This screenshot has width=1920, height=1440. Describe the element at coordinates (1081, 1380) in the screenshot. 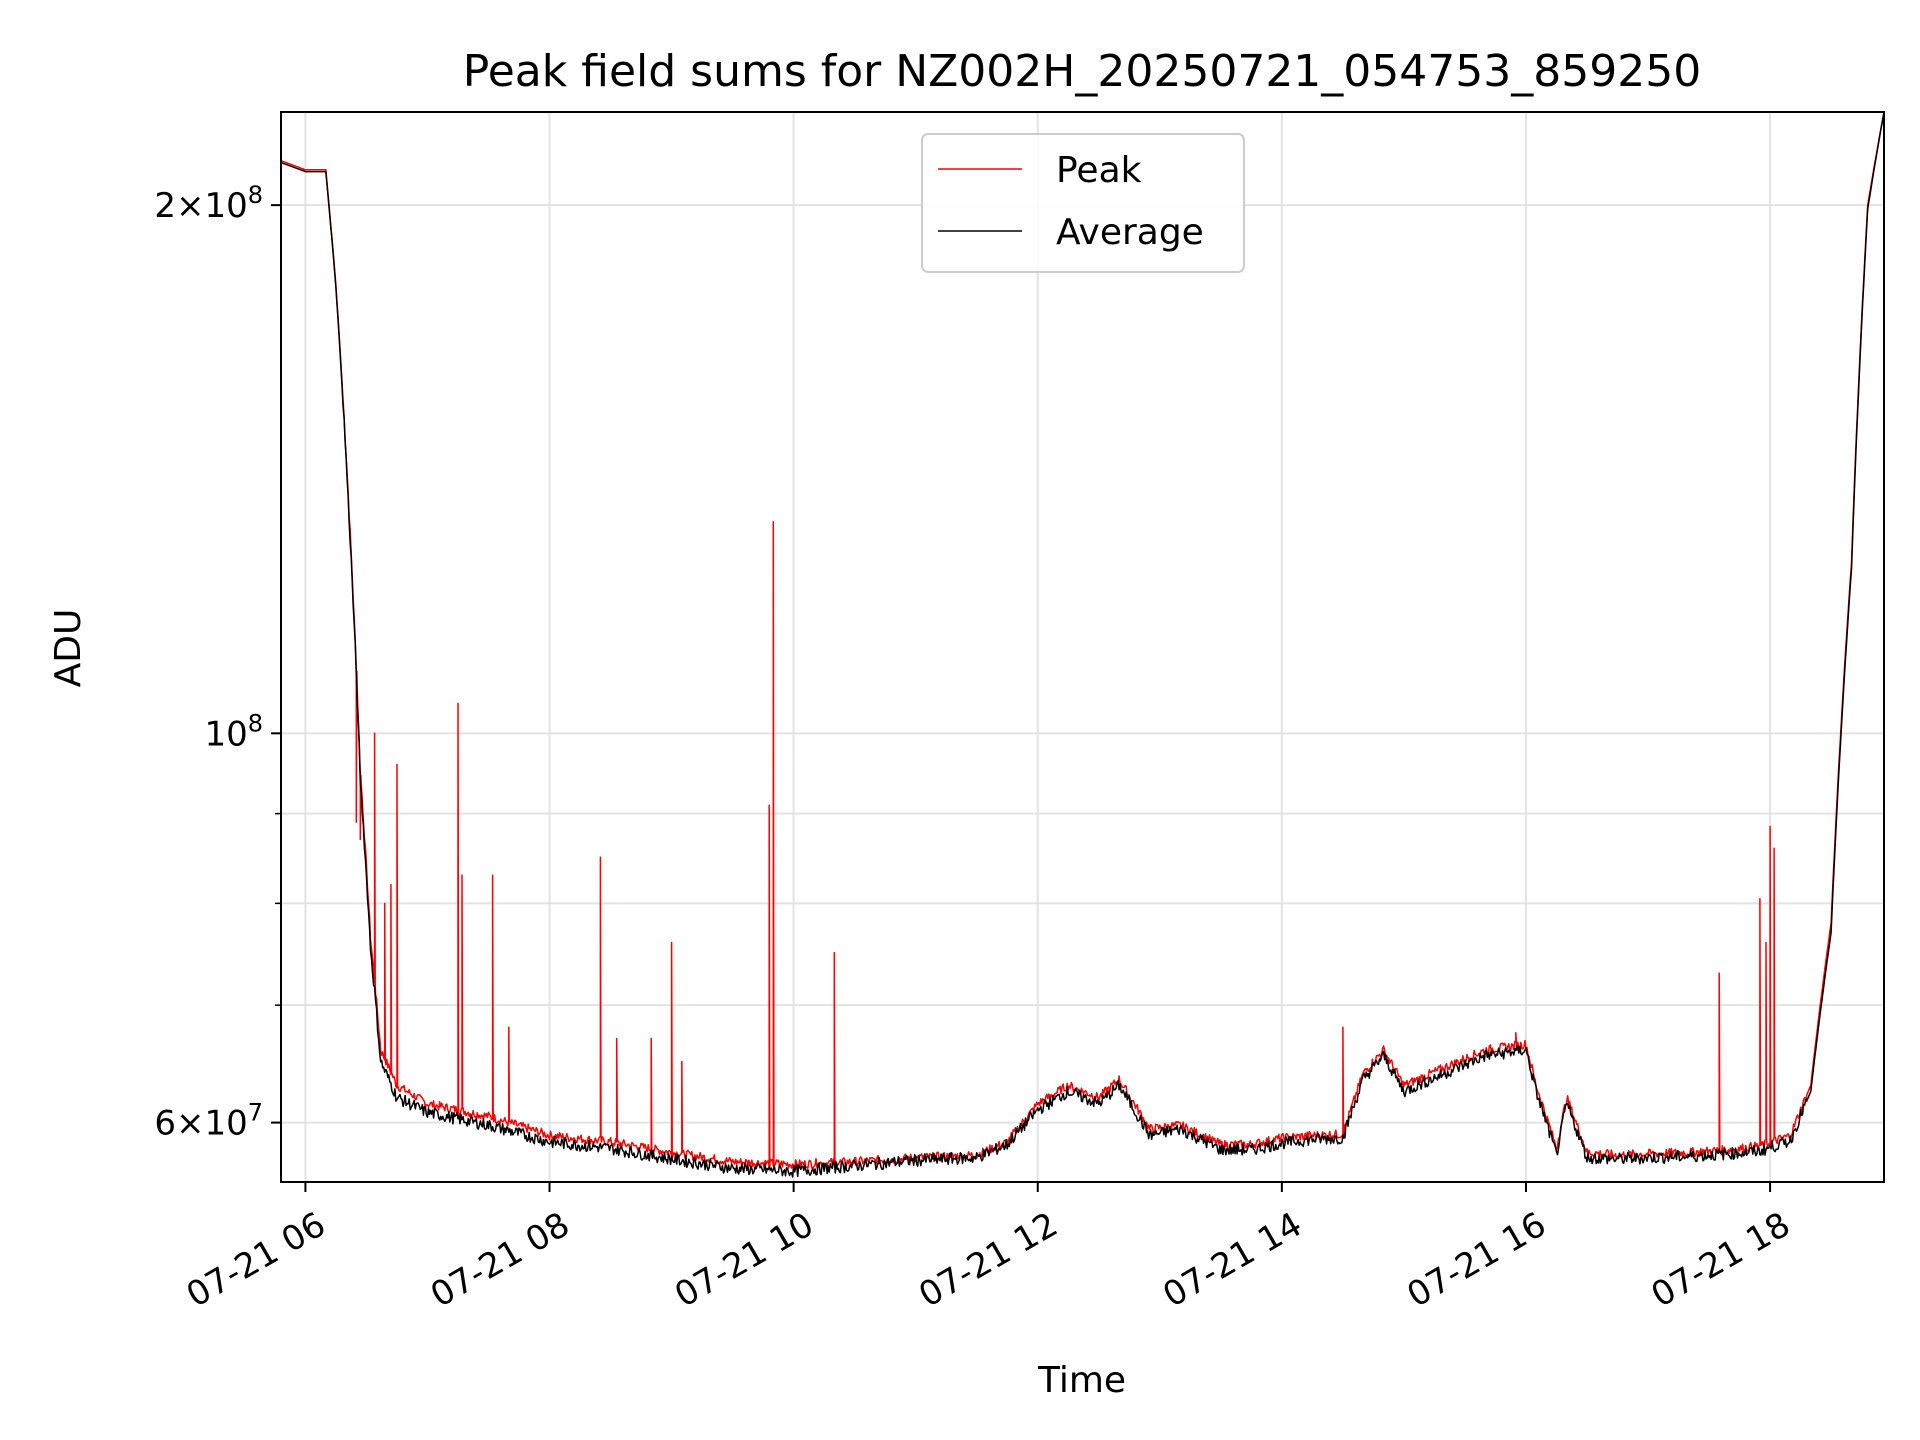

I see `x-axis-label: Time` at that location.